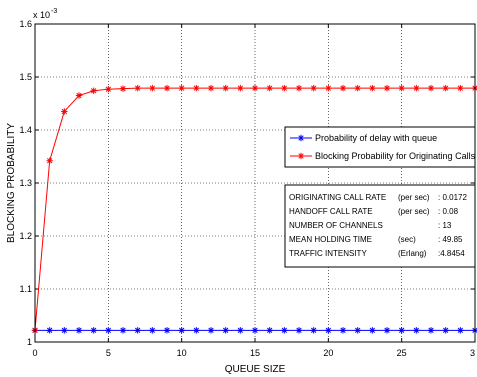 The image size is (477, 377). What do you see at coordinates (25, 236) in the screenshot?
I see `y-tick-label: 1.2` at bounding box center [25, 236].